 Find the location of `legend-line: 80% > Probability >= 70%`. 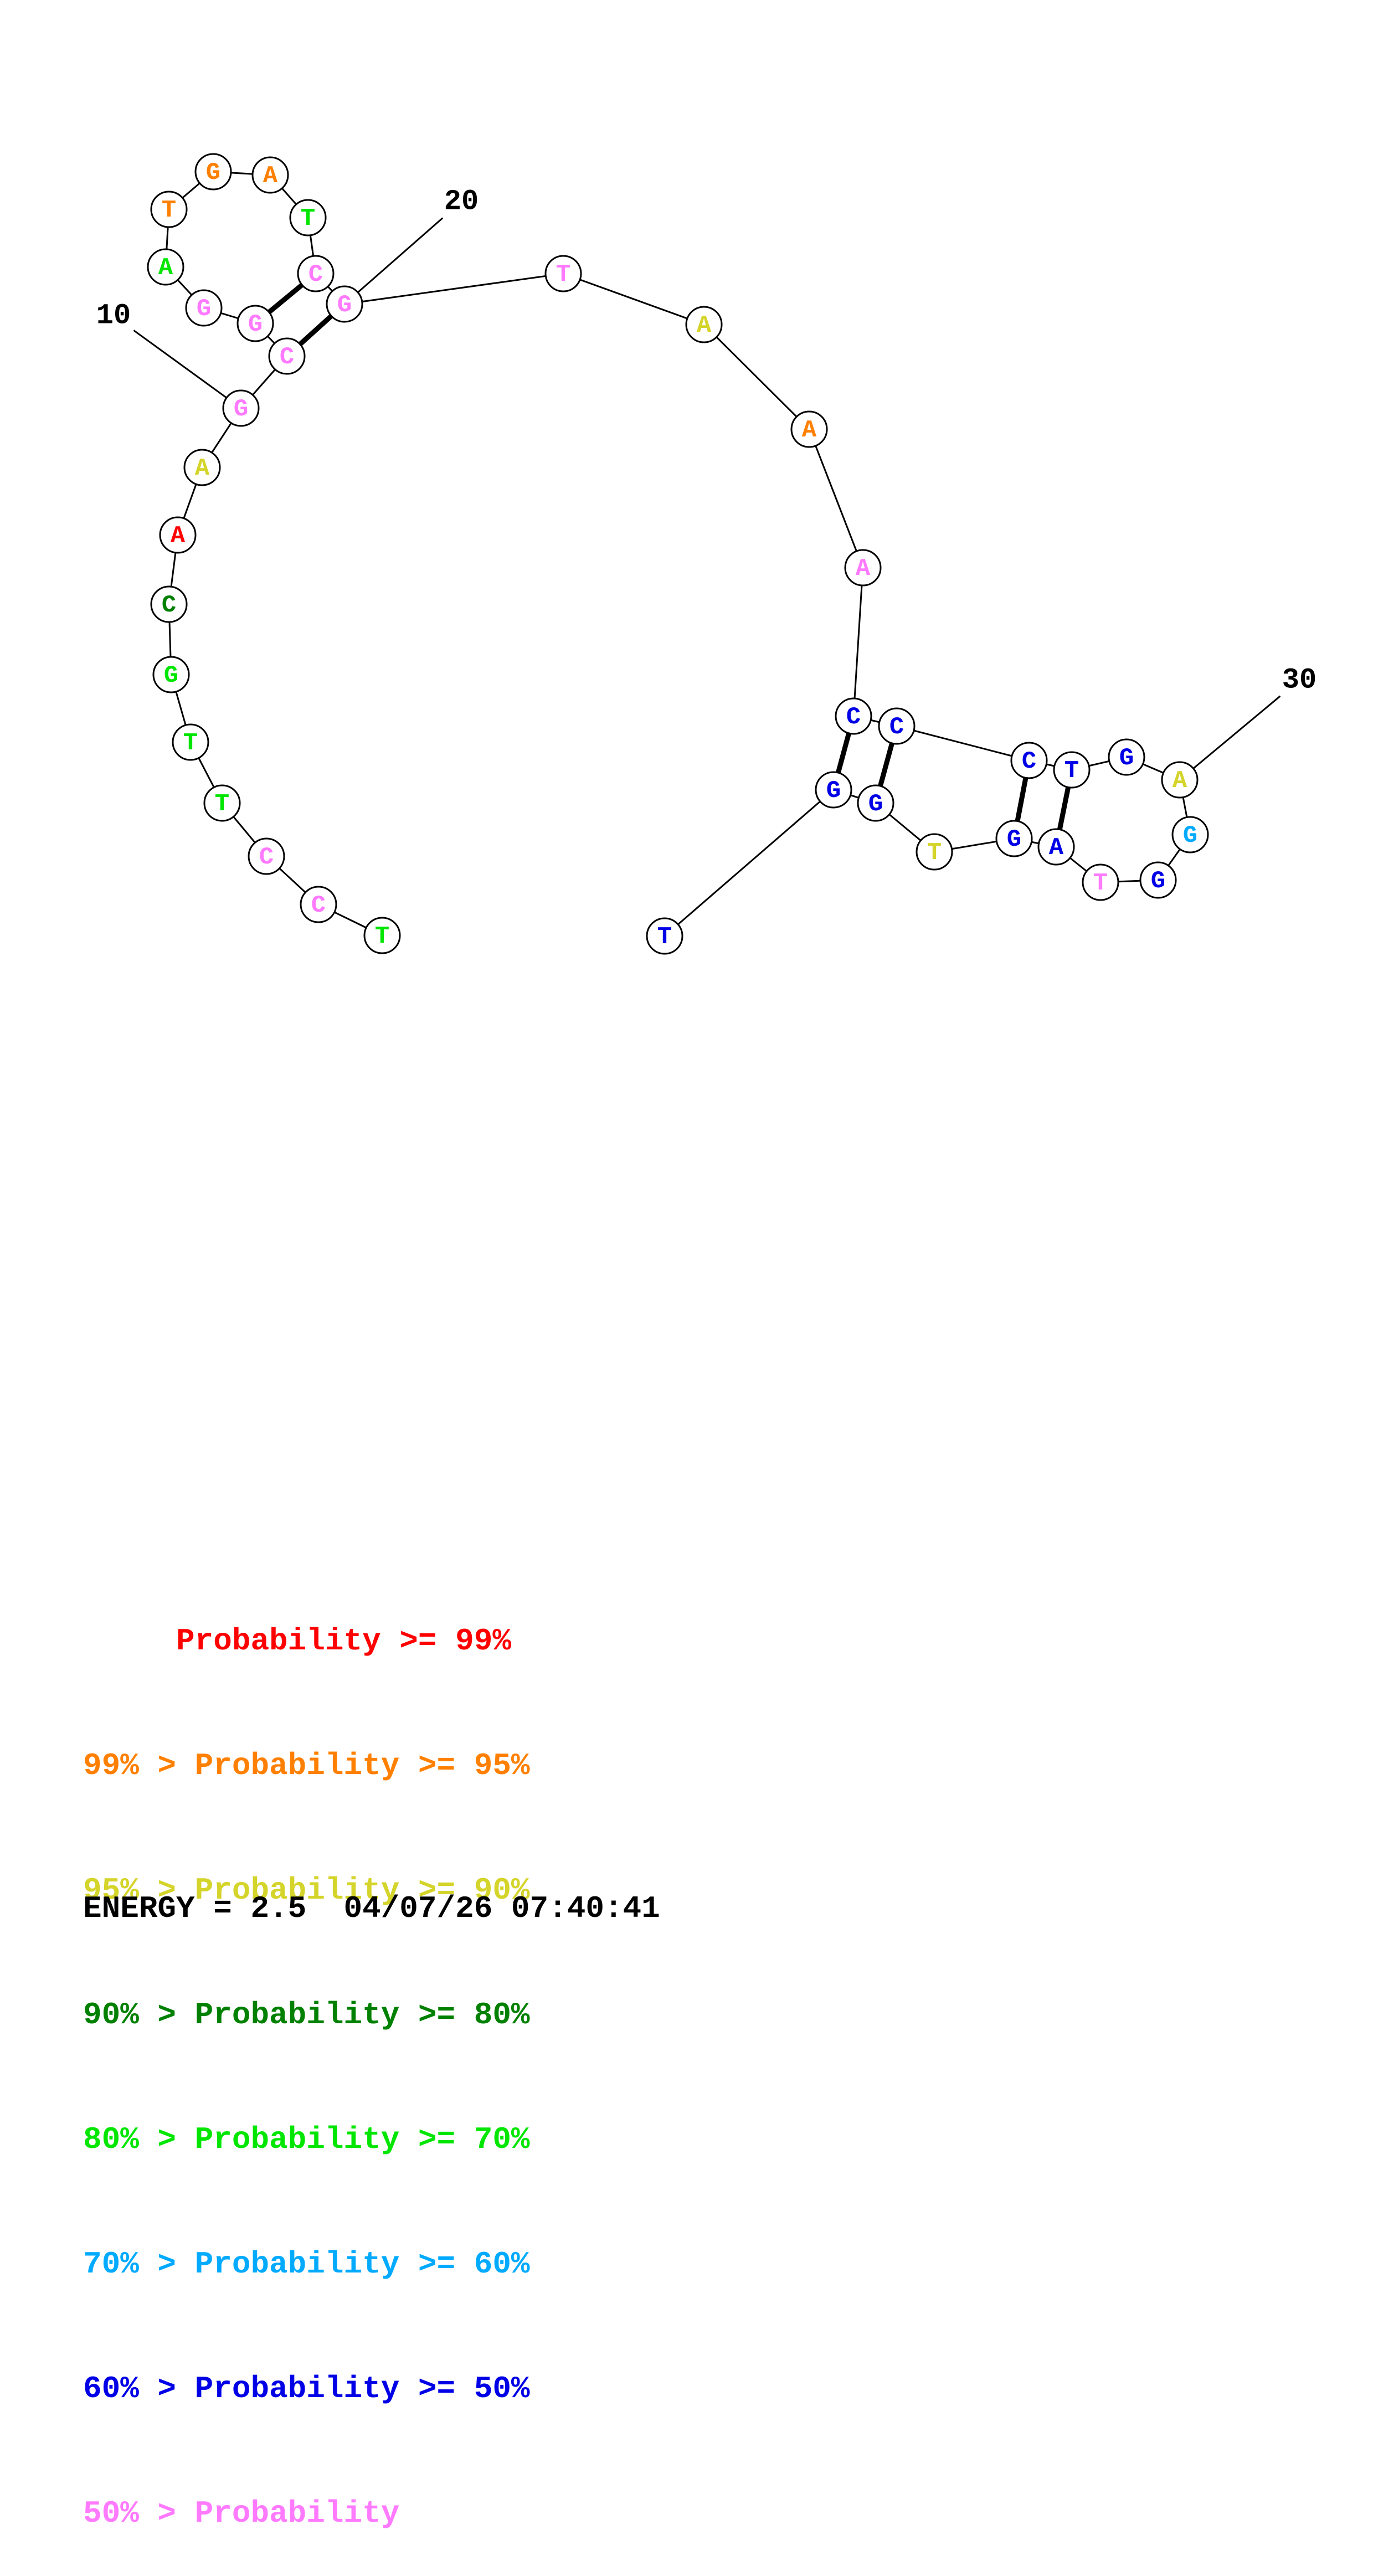

legend-line: 80% > Probability >= 70% is located at coordinates (306, 2139).